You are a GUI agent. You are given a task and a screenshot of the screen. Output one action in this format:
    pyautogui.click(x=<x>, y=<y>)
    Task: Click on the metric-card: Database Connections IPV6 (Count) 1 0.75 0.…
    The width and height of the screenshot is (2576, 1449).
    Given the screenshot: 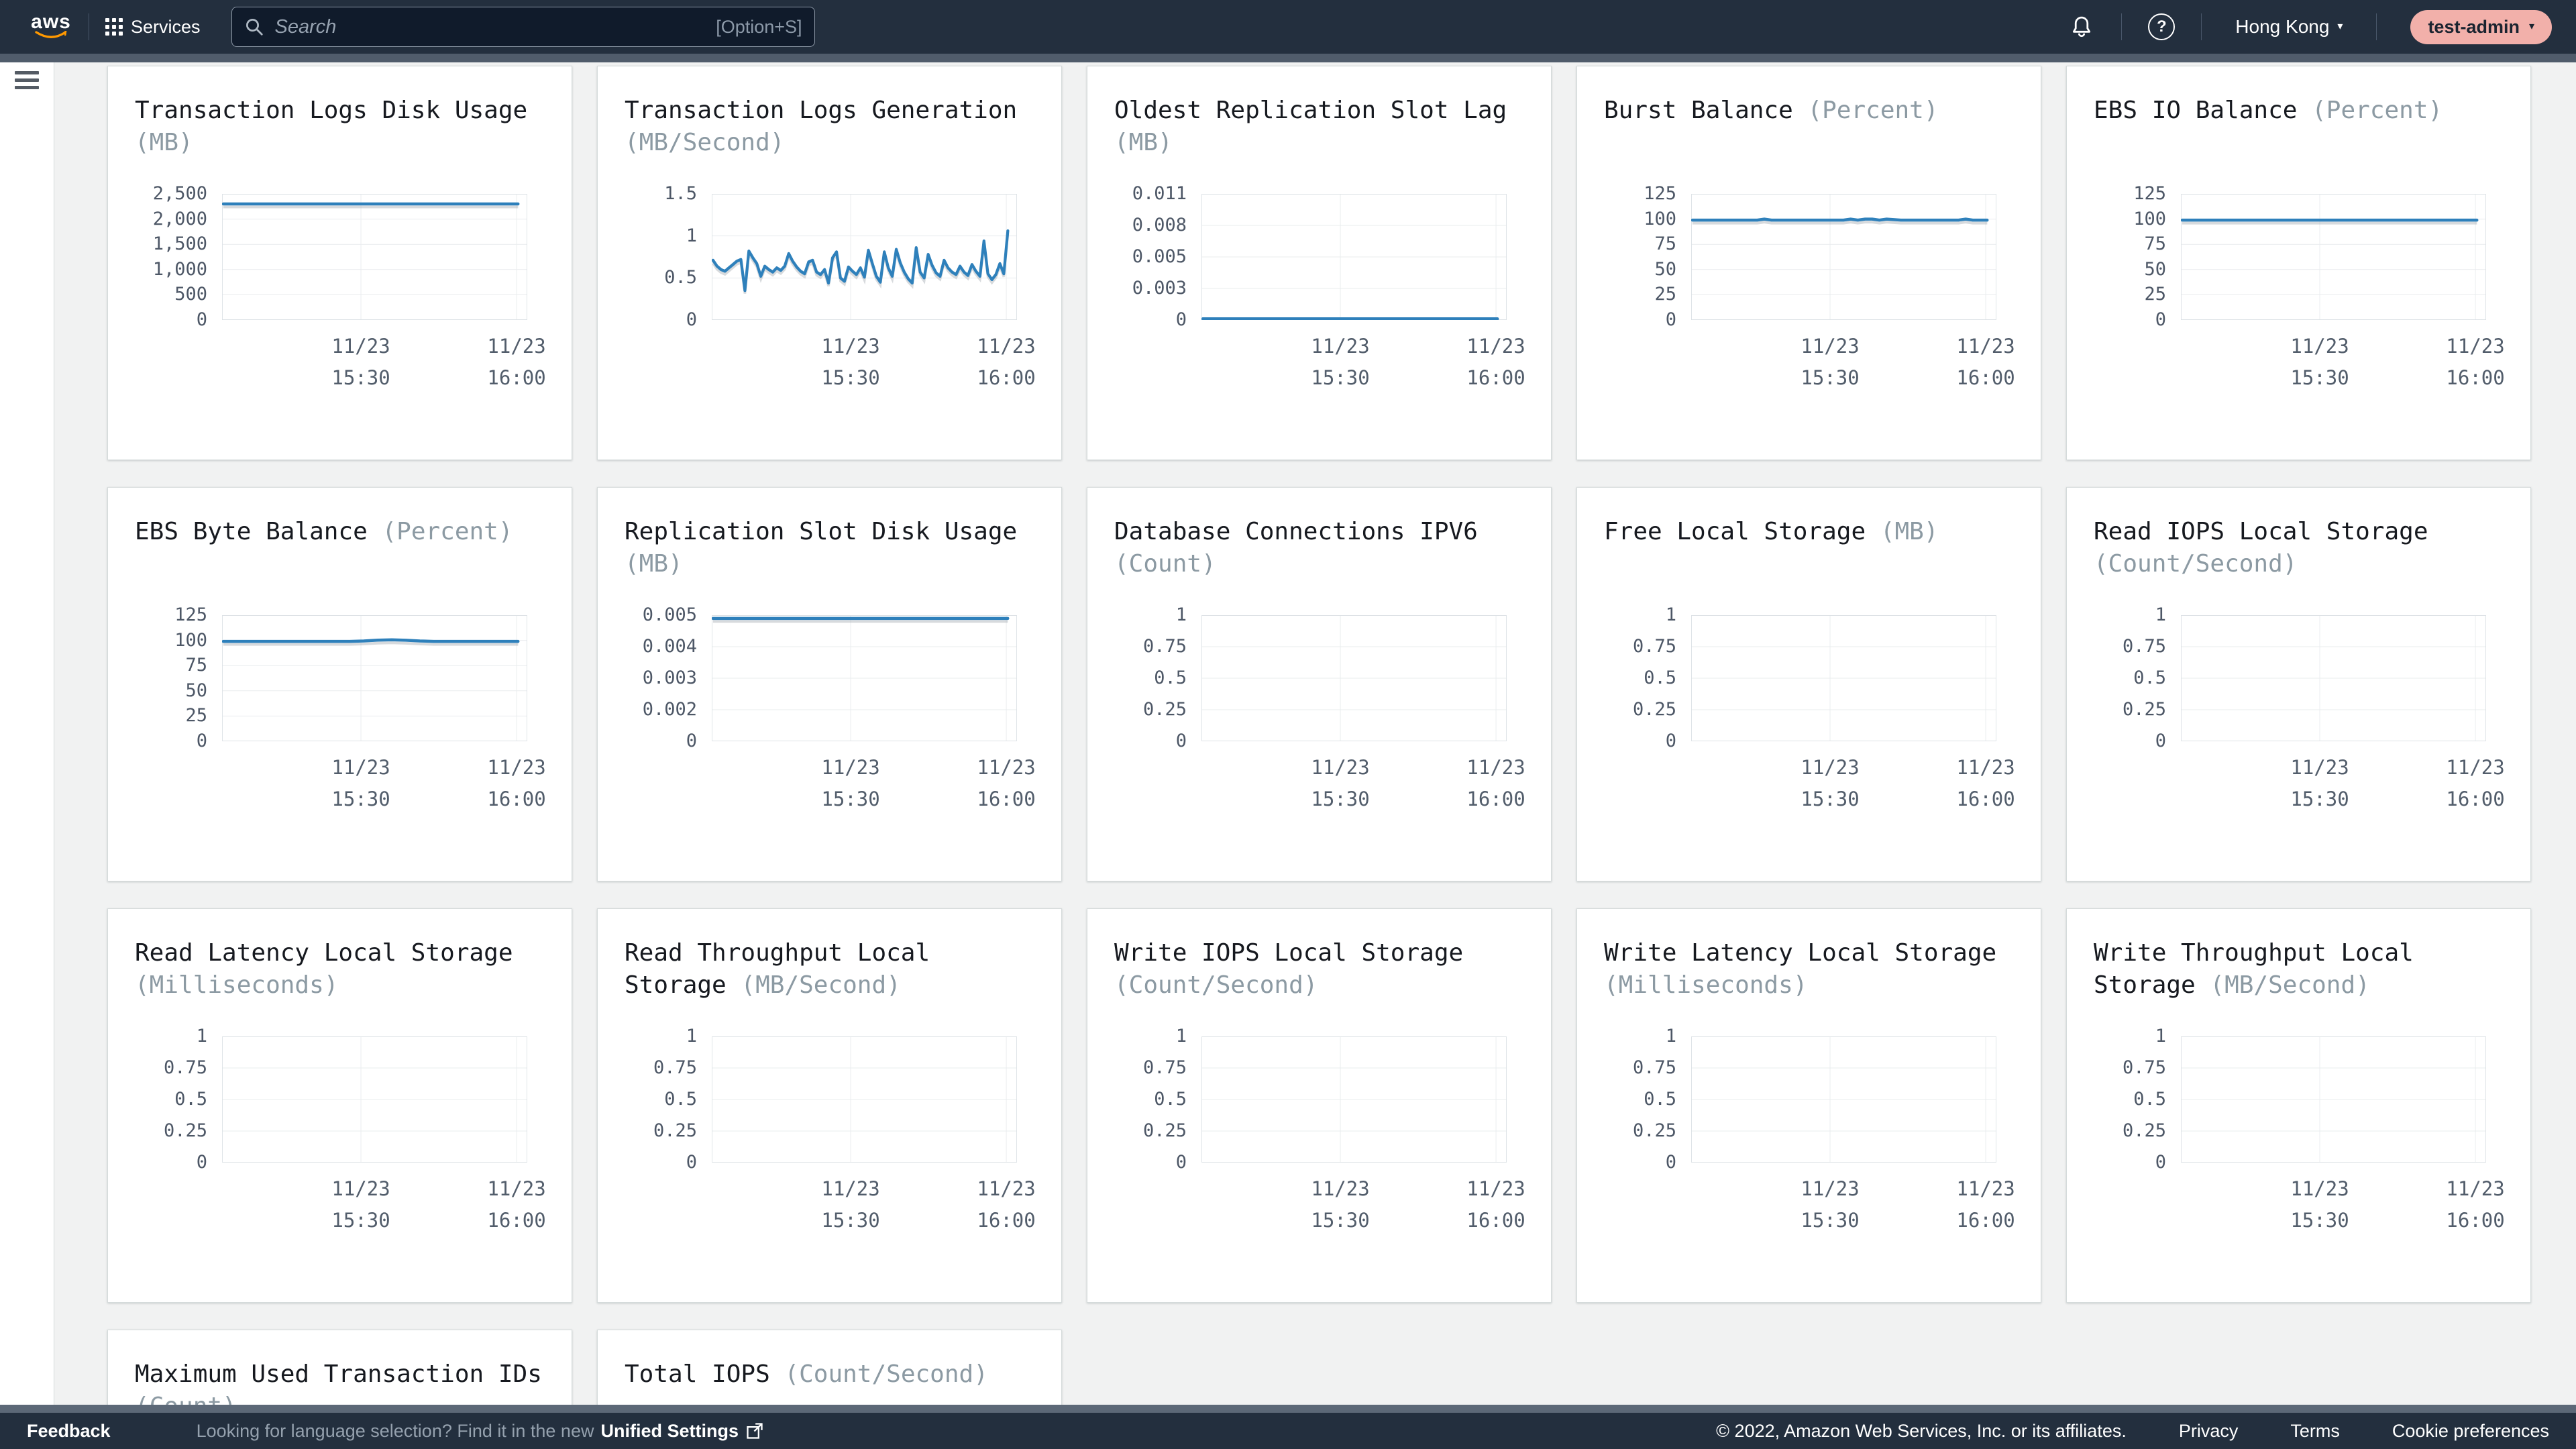 What is the action you would take?
    pyautogui.click(x=1319, y=684)
    